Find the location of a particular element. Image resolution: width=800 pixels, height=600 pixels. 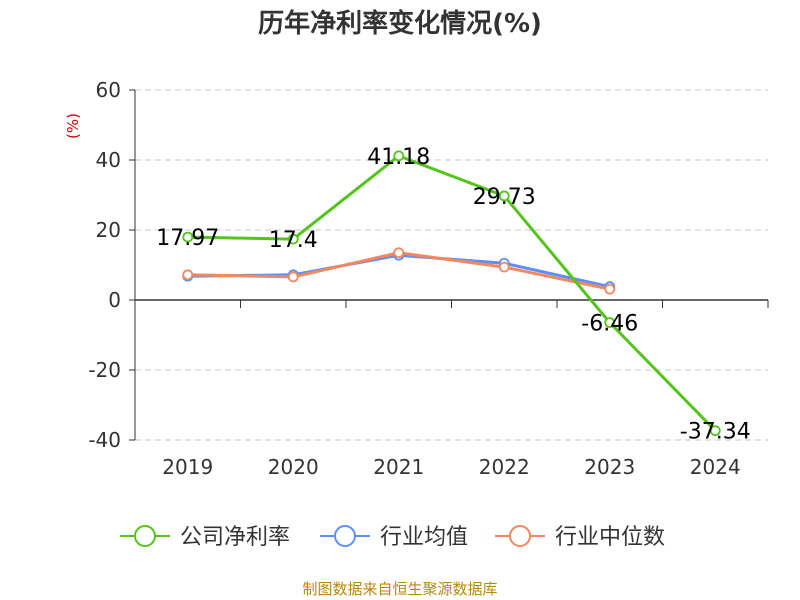

y-tick-label: 40 is located at coordinates (108, 160).